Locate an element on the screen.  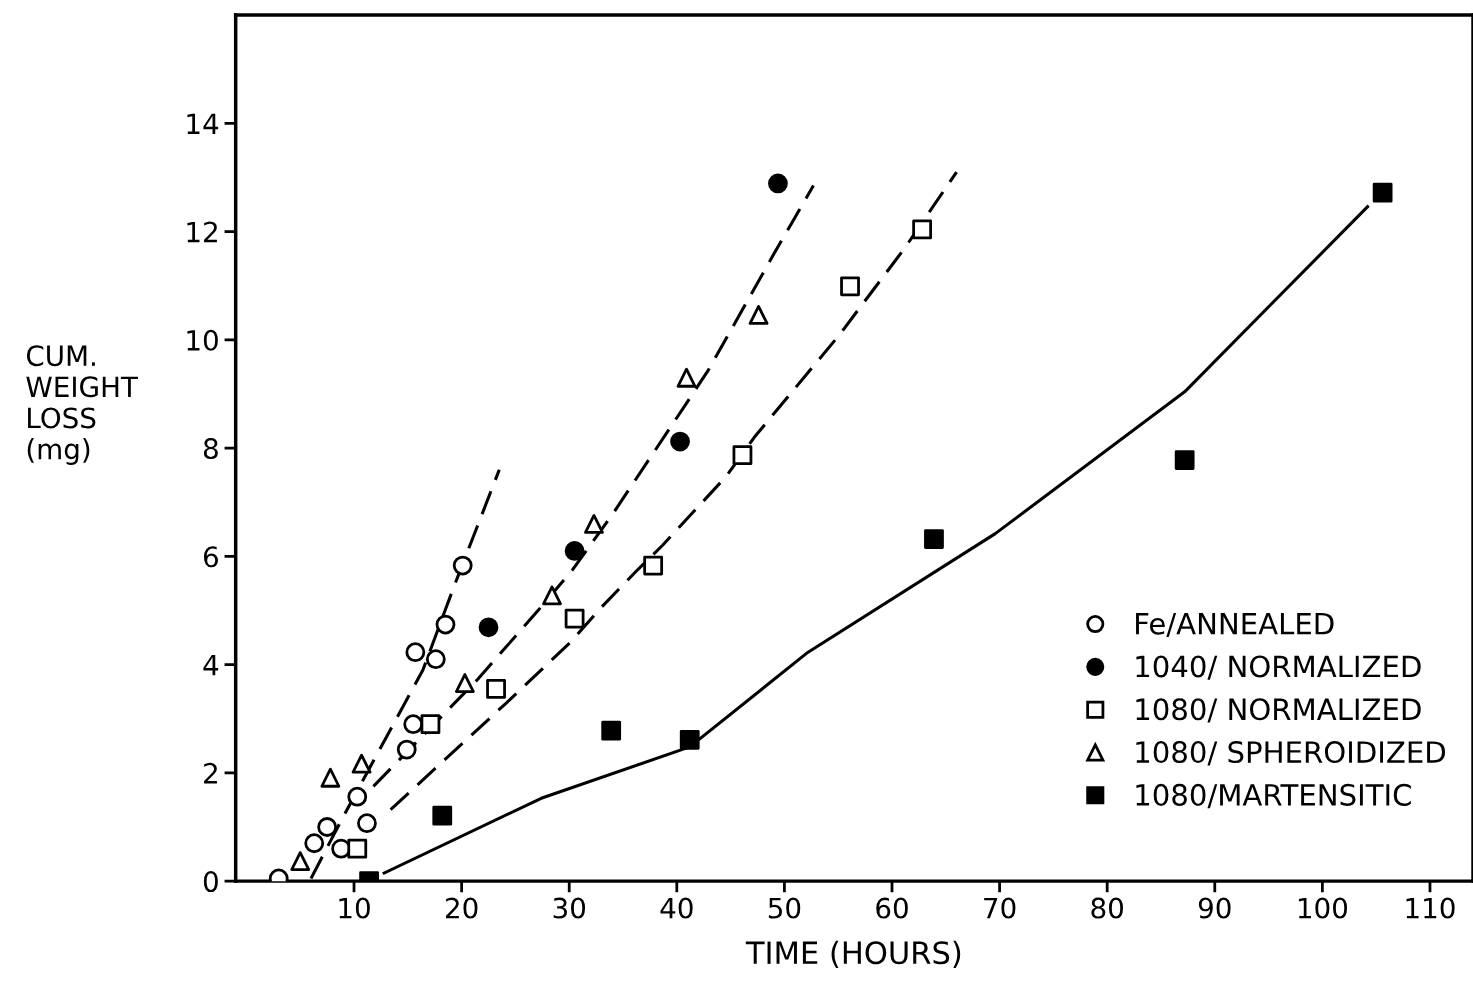
x-tick-label: 110 is located at coordinates (1430, 908).